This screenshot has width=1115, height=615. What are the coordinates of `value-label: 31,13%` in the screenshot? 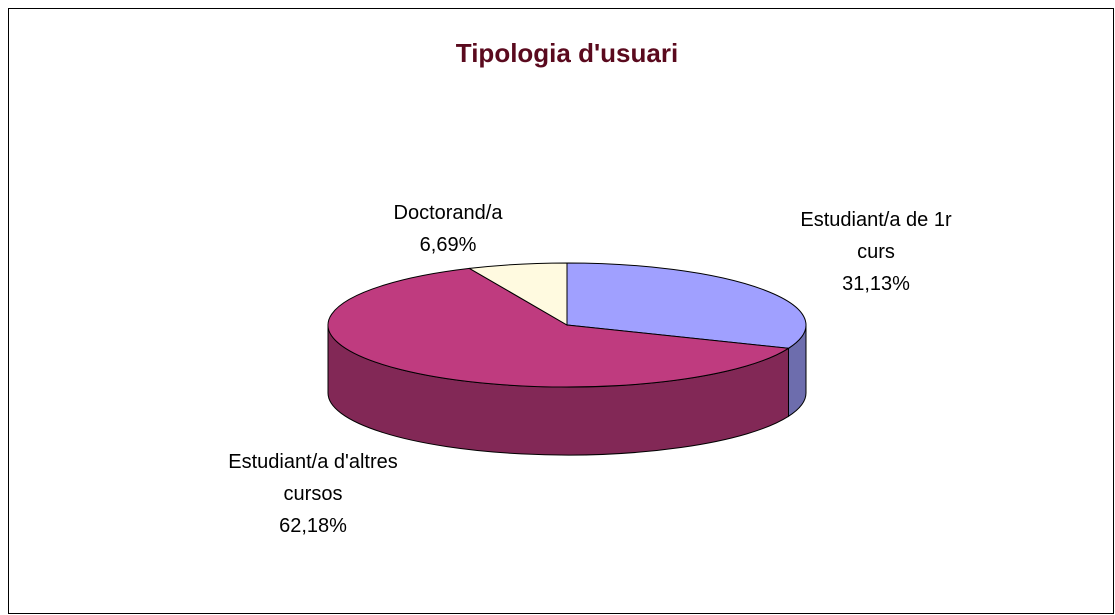 It's located at (876, 284).